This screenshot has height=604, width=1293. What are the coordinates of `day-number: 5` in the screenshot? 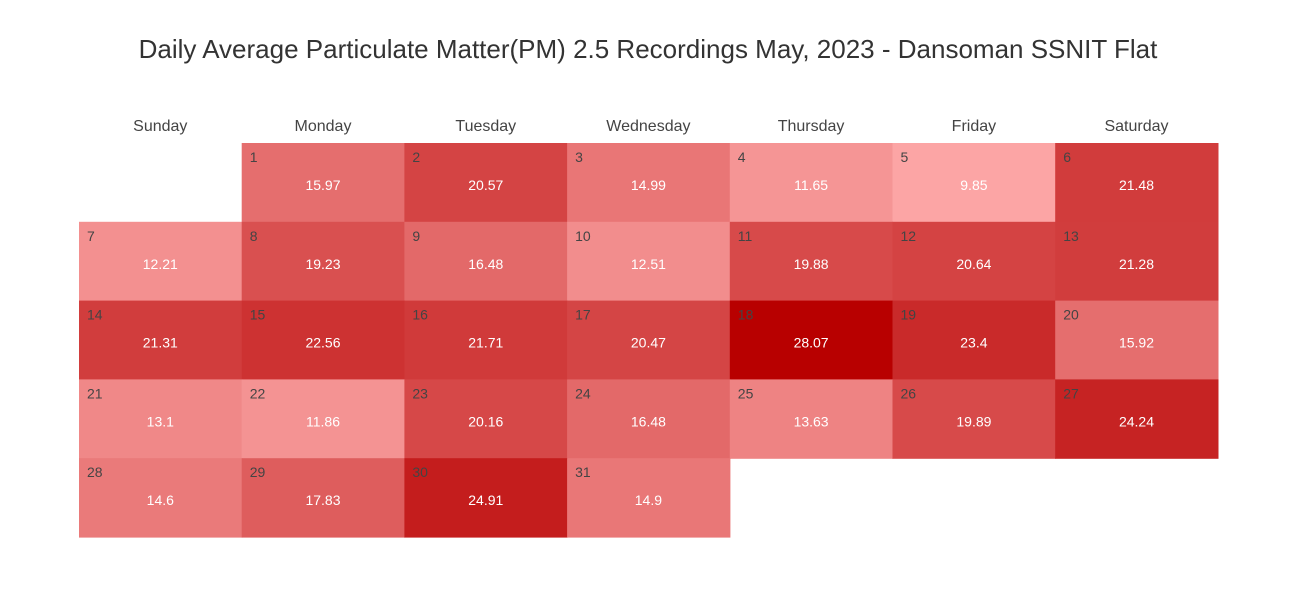 It's located at (905, 157).